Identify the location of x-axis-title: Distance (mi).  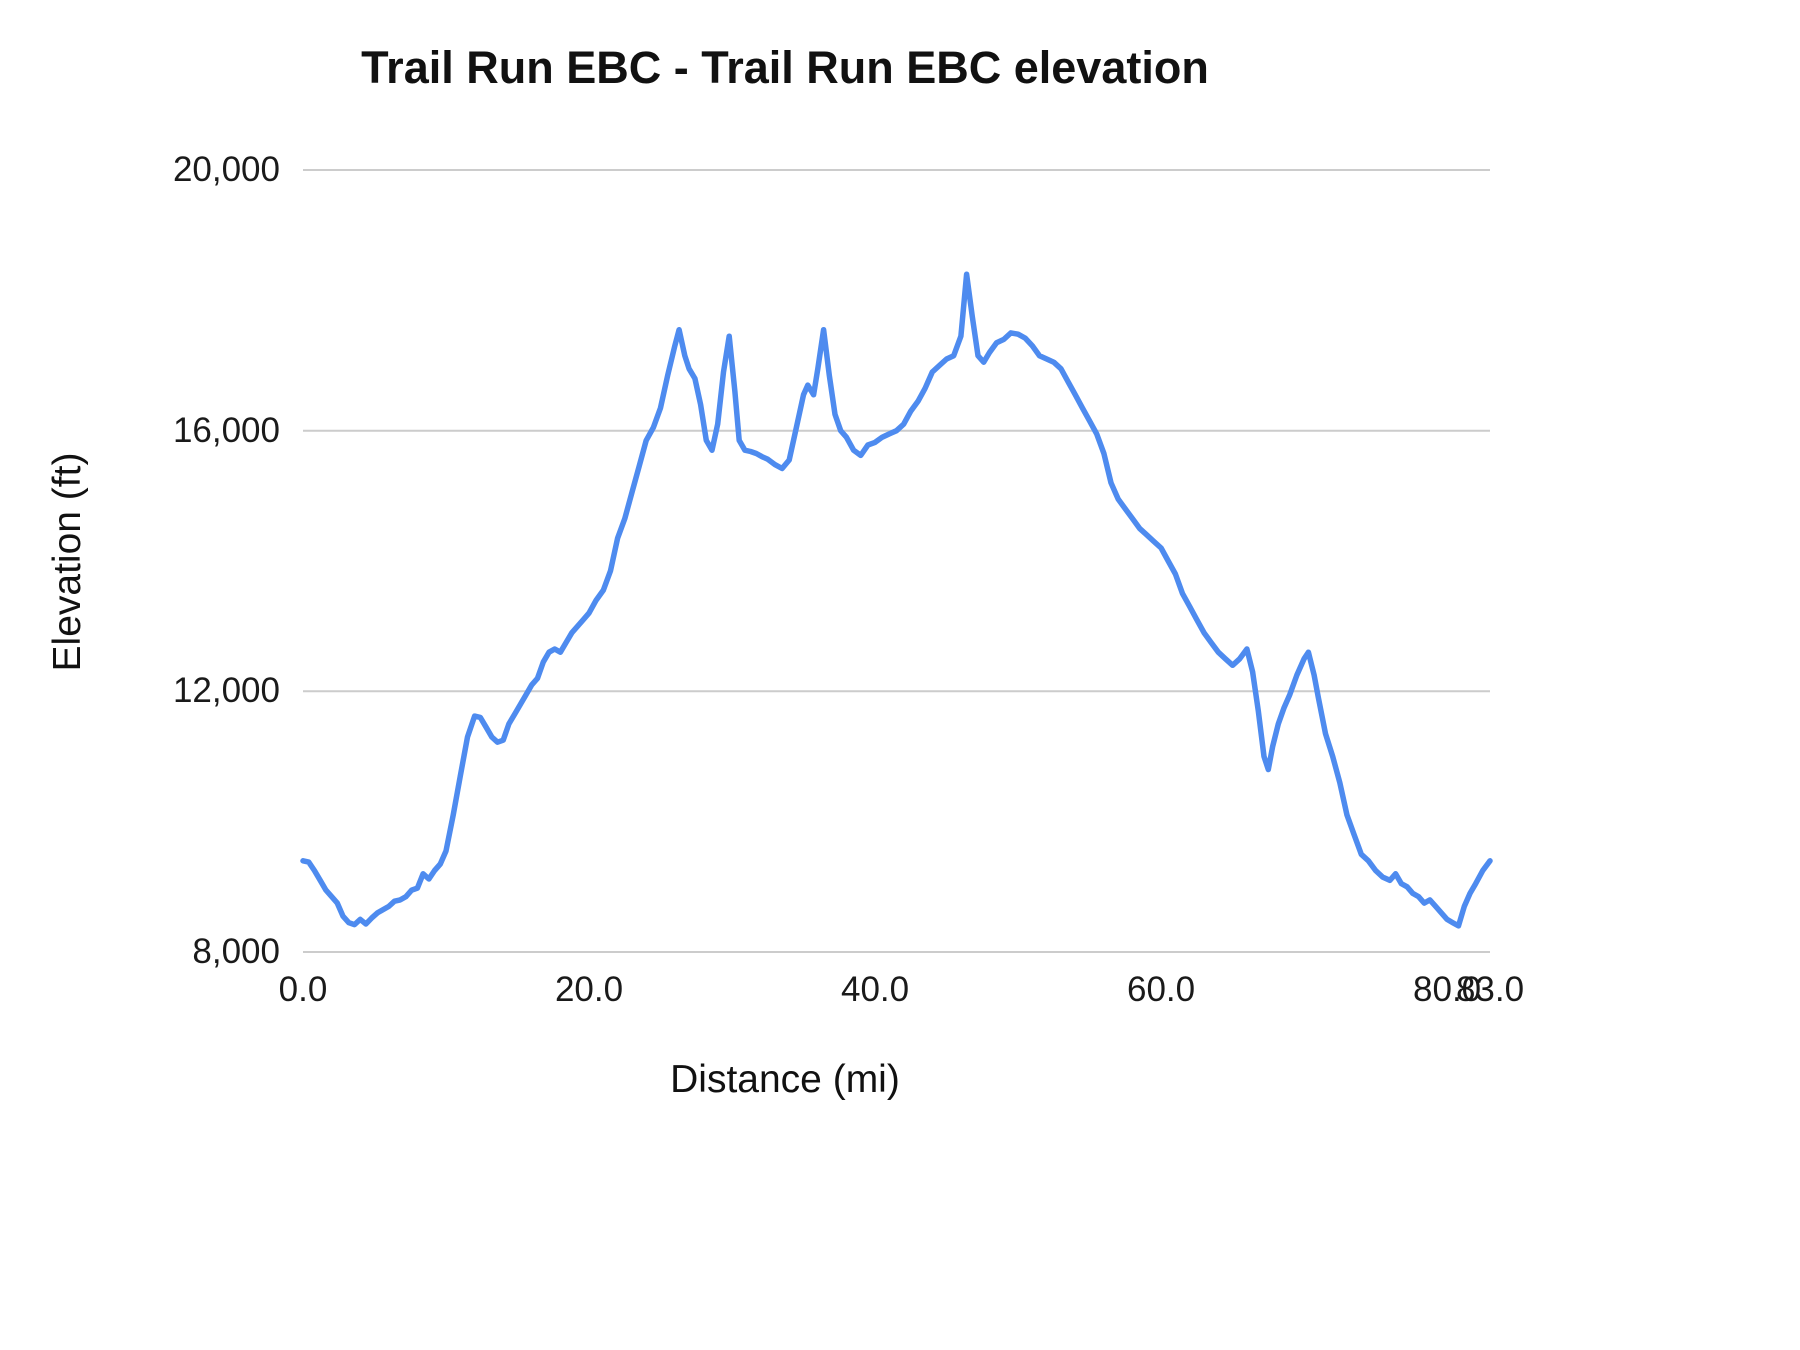
(785, 1079).